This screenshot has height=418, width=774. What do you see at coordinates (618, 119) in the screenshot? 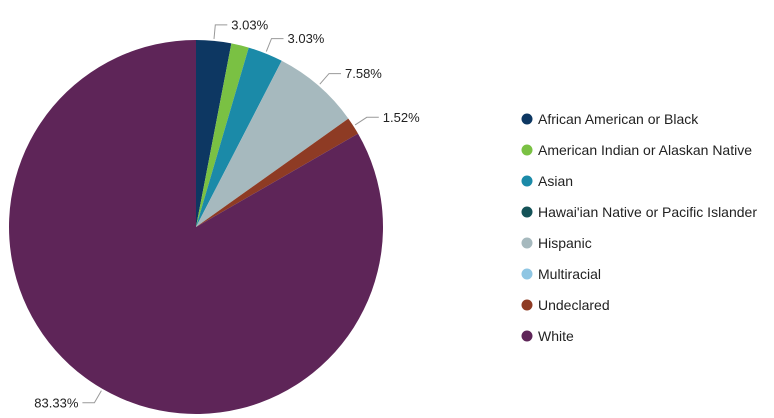
I see `legend-label: African American or Black` at bounding box center [618, 119].